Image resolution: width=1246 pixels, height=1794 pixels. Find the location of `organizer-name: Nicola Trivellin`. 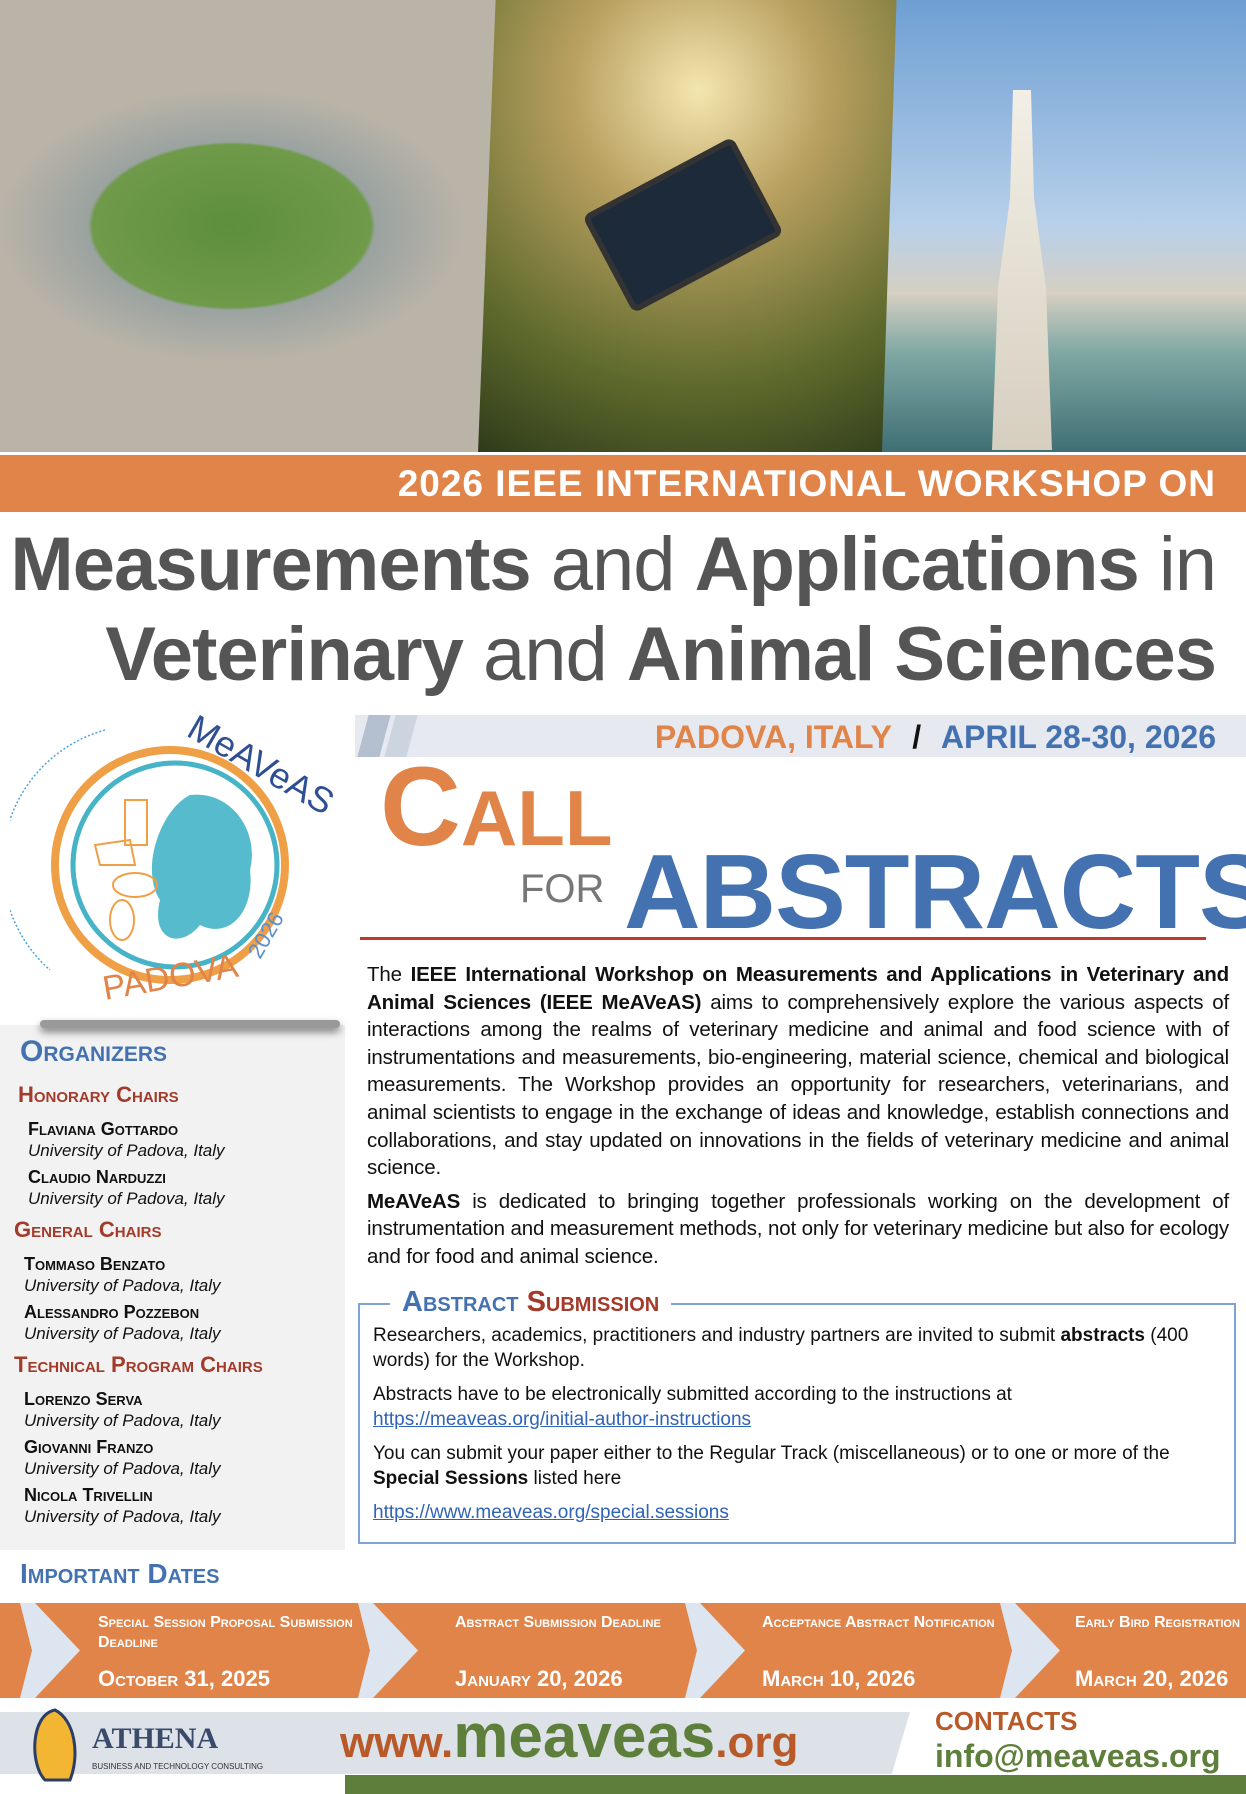

organizer-name: Nicola Trivellin is located at coordinates (88, 1495).